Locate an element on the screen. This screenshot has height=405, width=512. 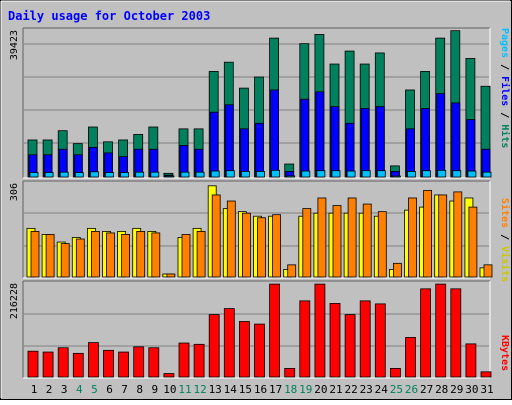
day-label-23: 23 is located at coordinates (366, 389).